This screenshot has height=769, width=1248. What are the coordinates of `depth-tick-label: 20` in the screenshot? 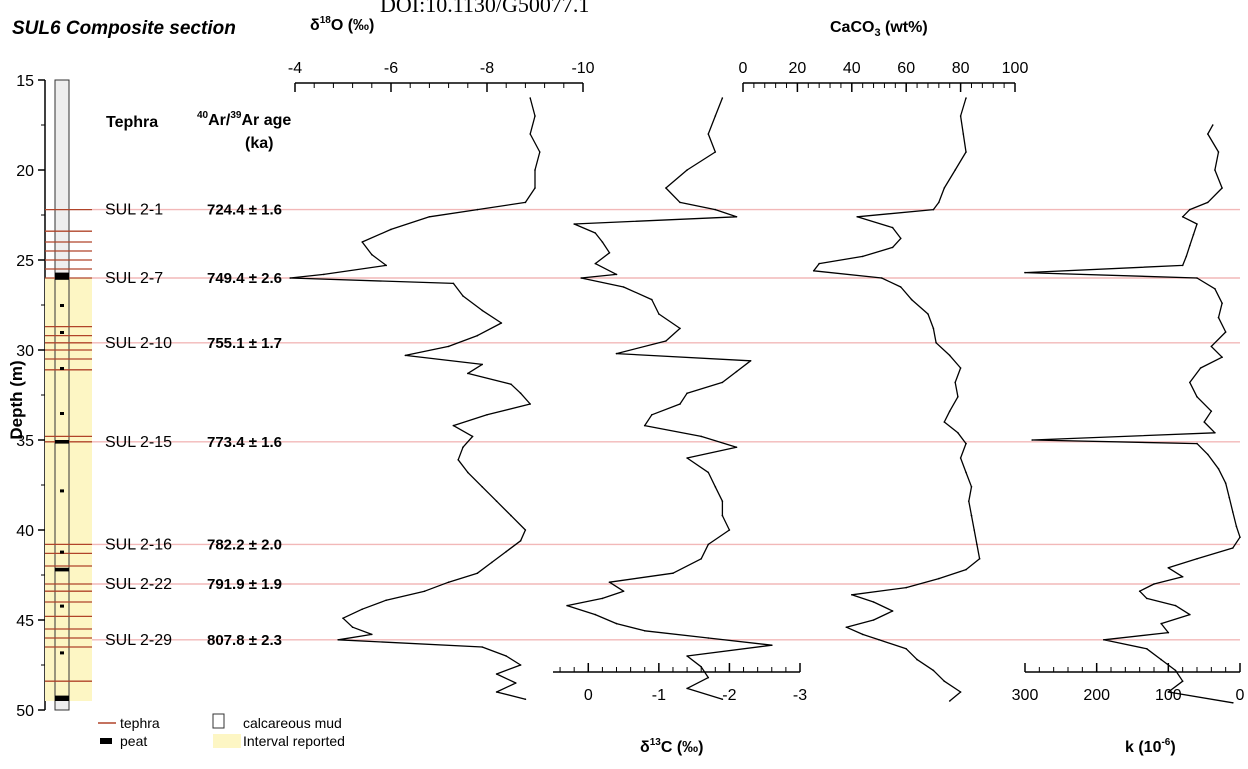 It's located at (25, 171).